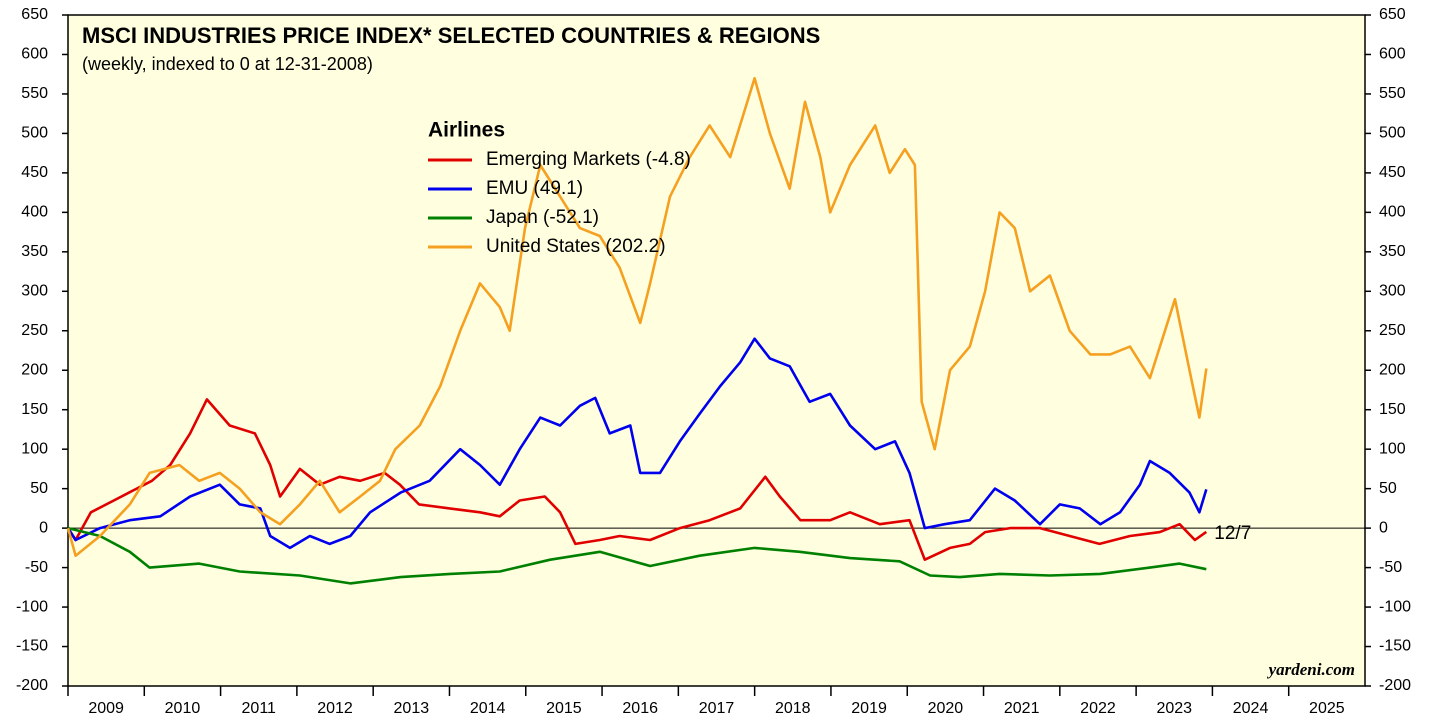 The height and width of the screenshot is (719, 1439). Describe the element at coordinates (717, 708) in the screenshot. I see `x-tick-label: 2017` at that location.